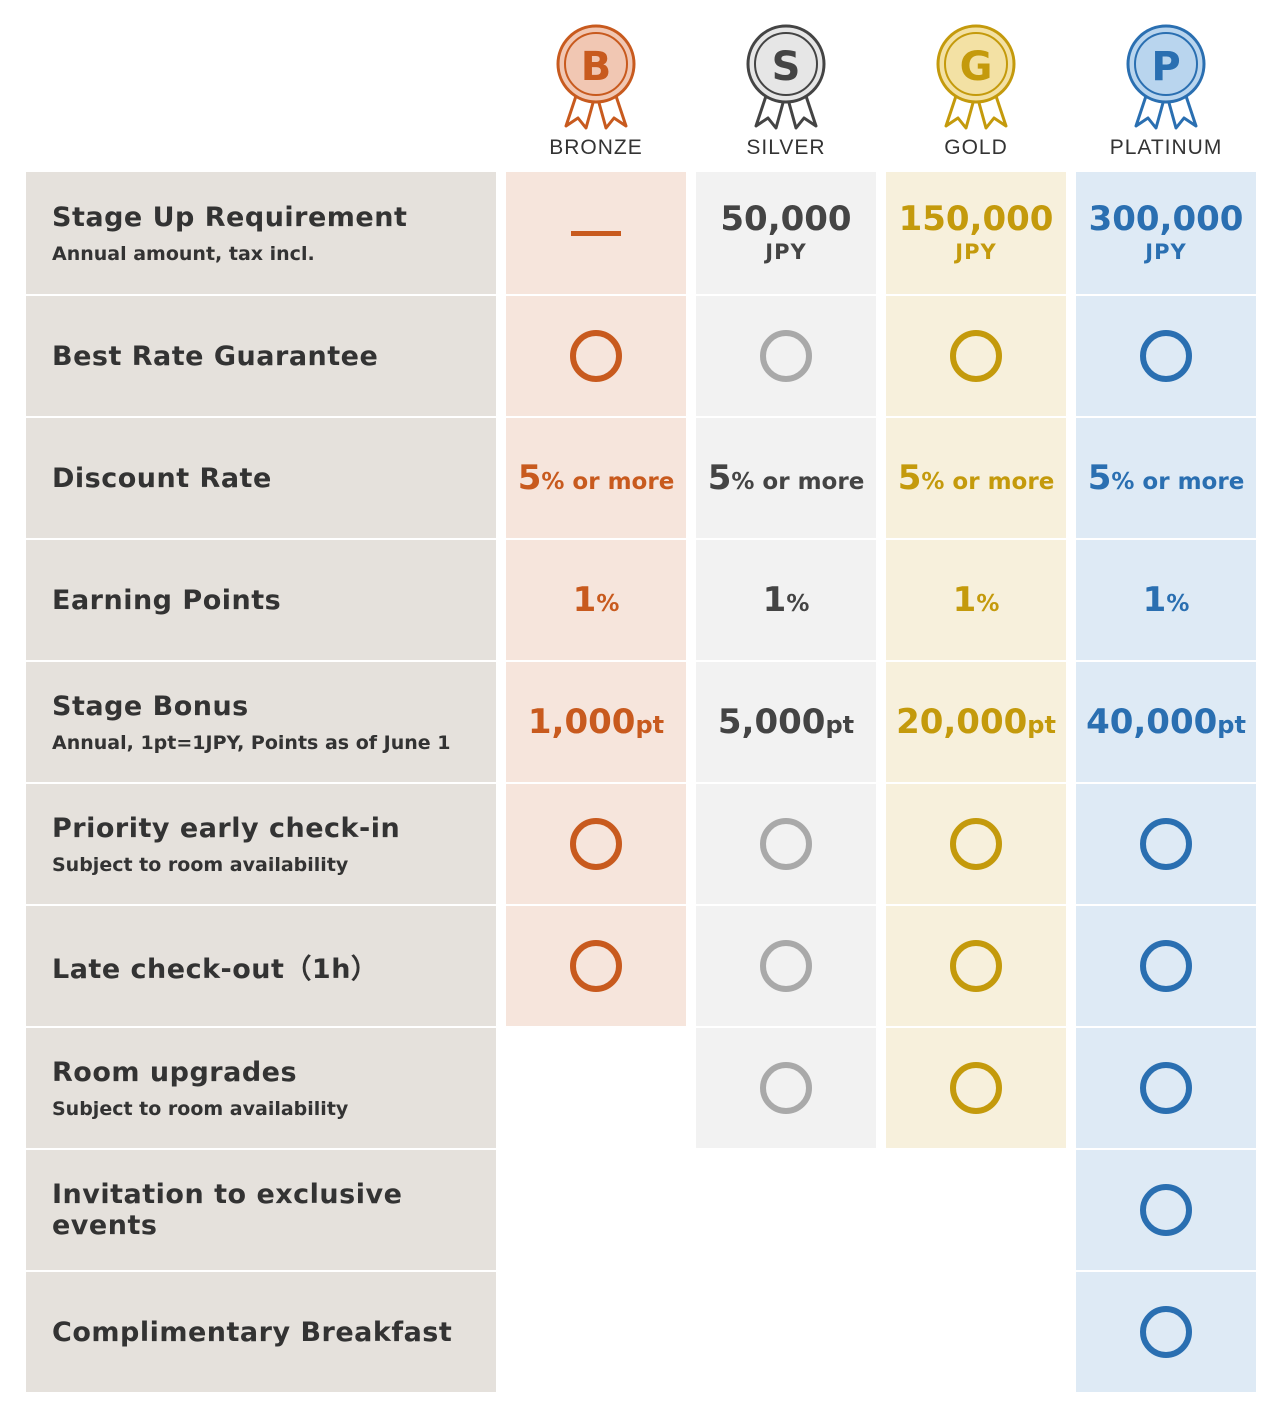 This screenshot has height=1416, width=1280. I want to click on platinum-early-checkin, so click(1166, 844).